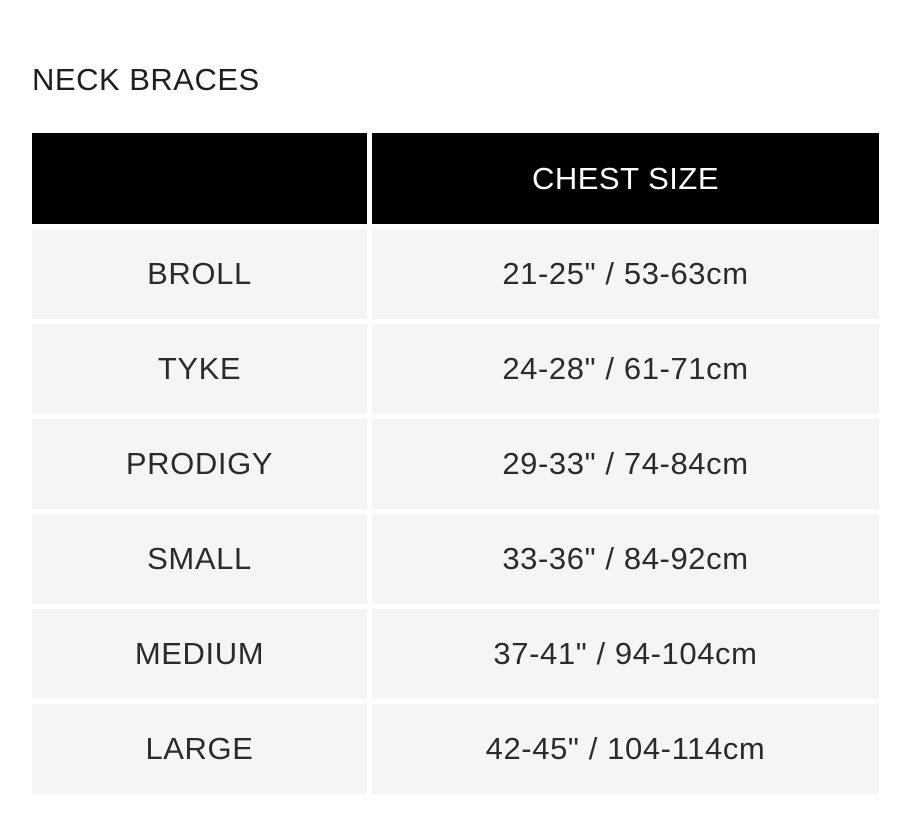 Image resolution: width=911 pixels, height=816 pixels. Describe the element at coordinates (625, 464) in the screenshot. I see `chest-size-cell: 29-33" / 74-84cm` at that location.